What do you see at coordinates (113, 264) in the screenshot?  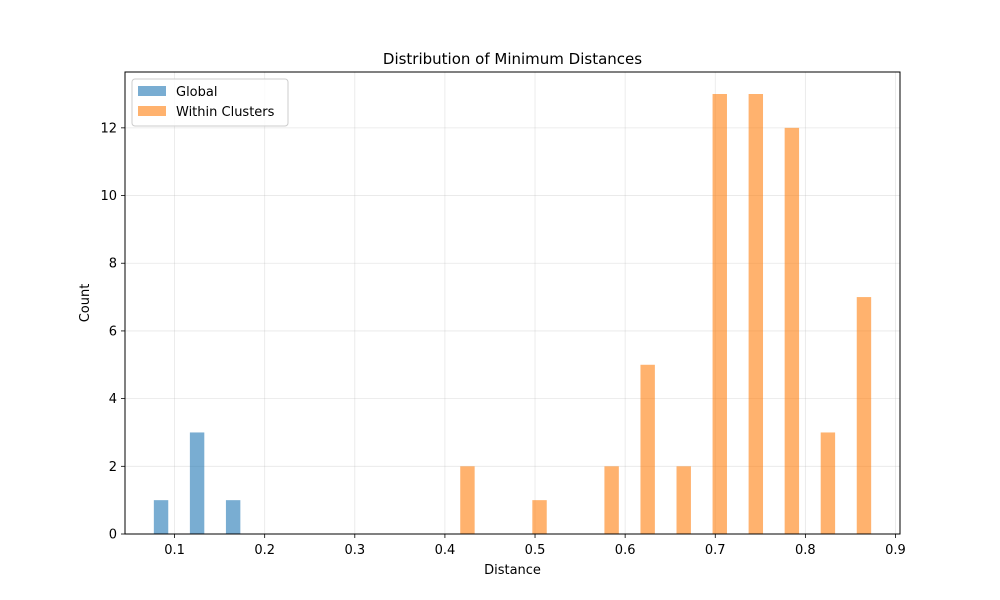 I see `y-tick-label: 8` at bounding box center [113, 264].